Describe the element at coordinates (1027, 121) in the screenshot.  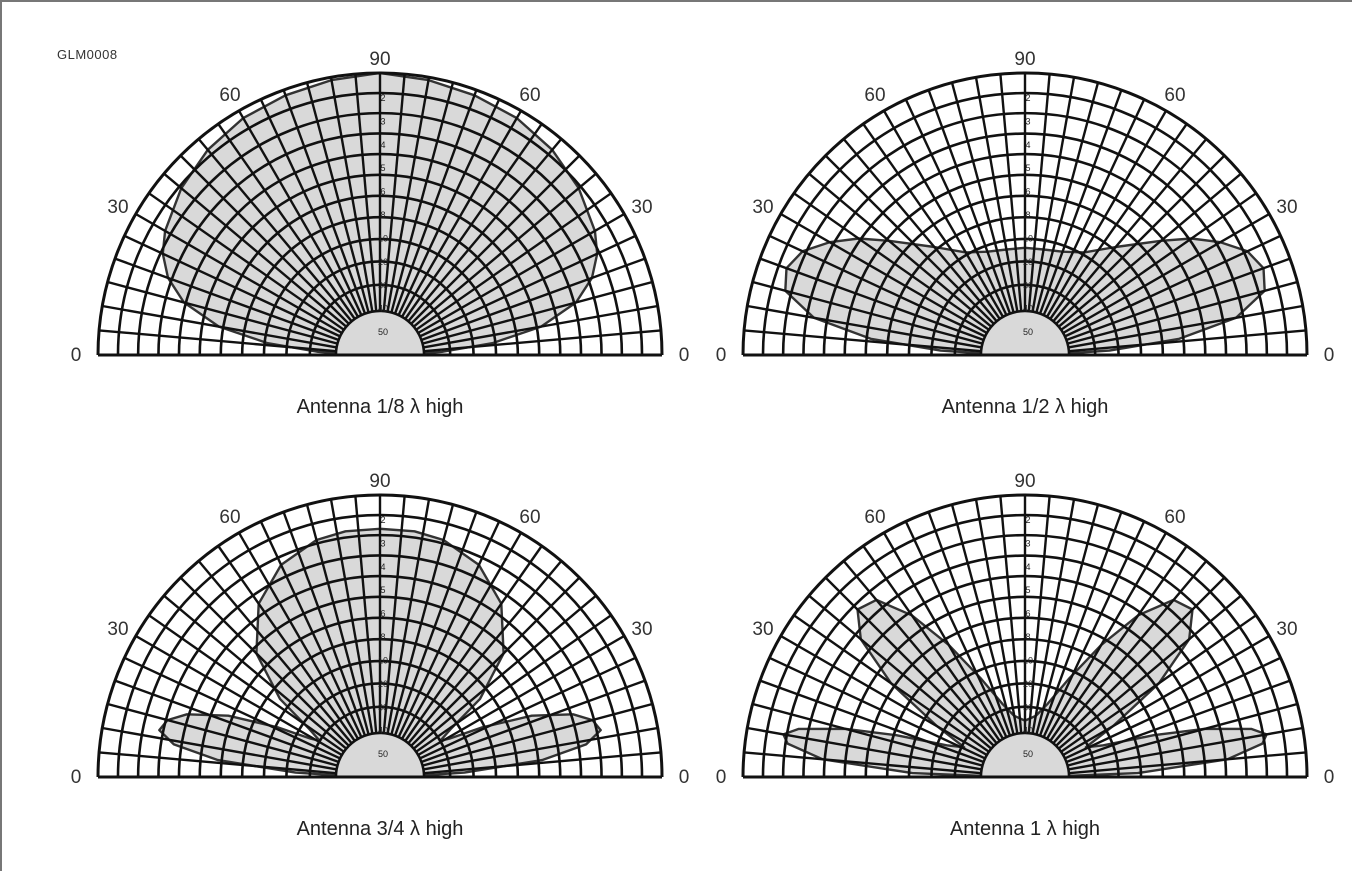
I see `db-tick-label: 3` at that location.